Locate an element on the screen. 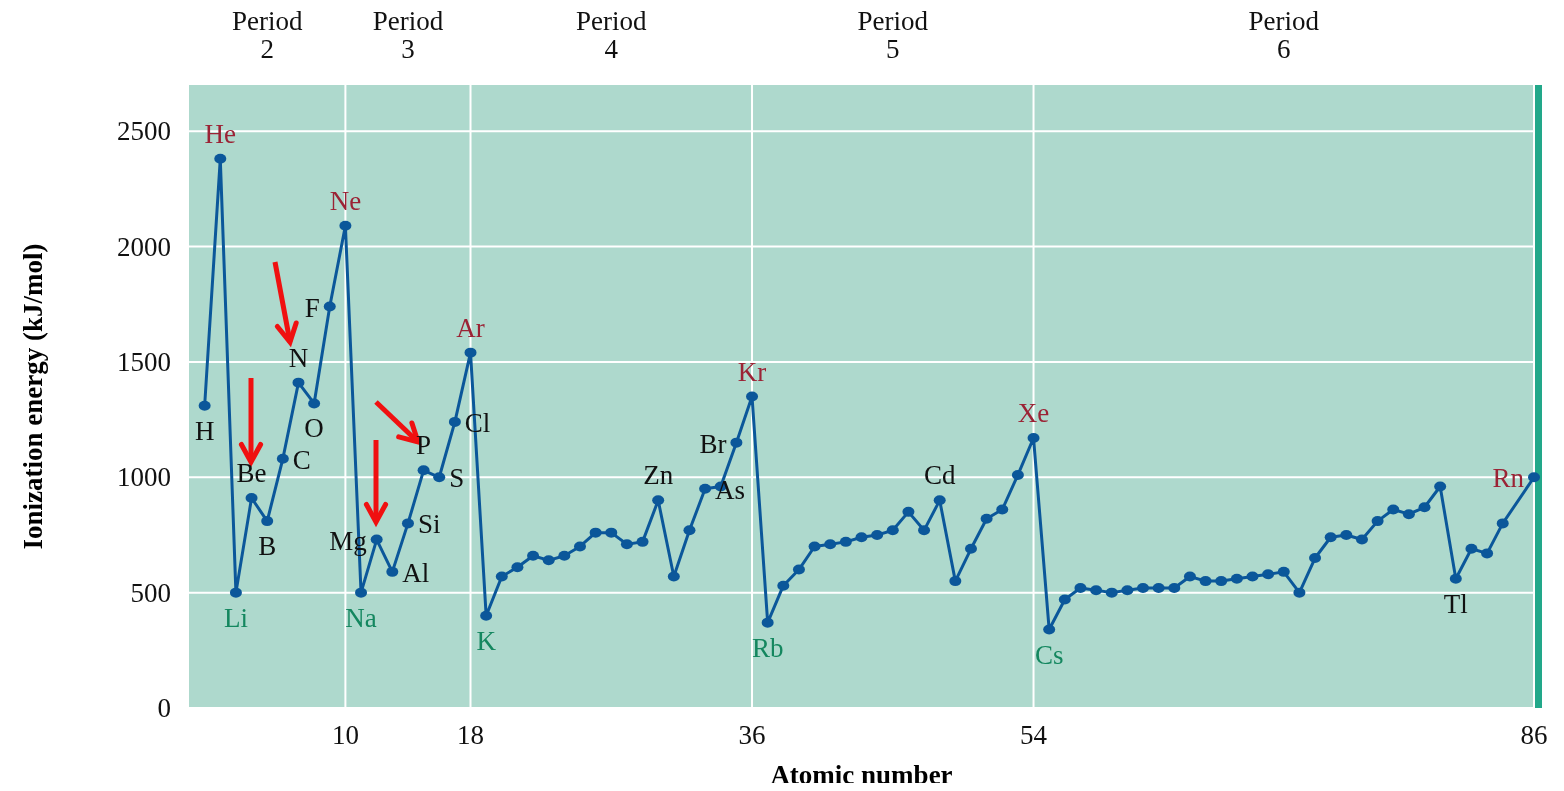 The image size is (1564, 791). annotation: H is located at coordinates (204, 430).